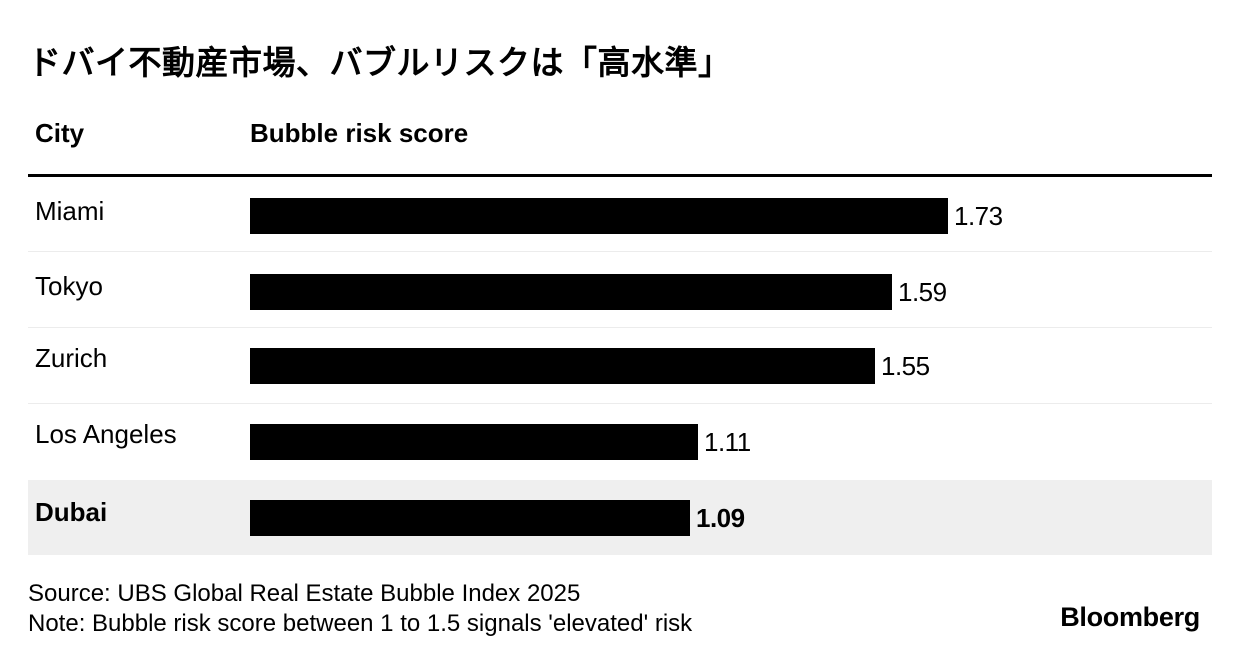 This screenshot has width=1240, height=664. Describe the element at coordinates (922, 292) in the screenshot. I see `value-label: 1.59` at that location.